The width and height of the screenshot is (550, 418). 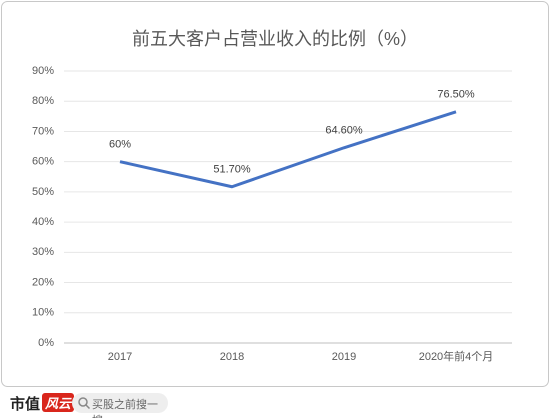 I want to click on chart-title: 前五大客户占营业收入的比例（%）, so click(x=275, y=39).